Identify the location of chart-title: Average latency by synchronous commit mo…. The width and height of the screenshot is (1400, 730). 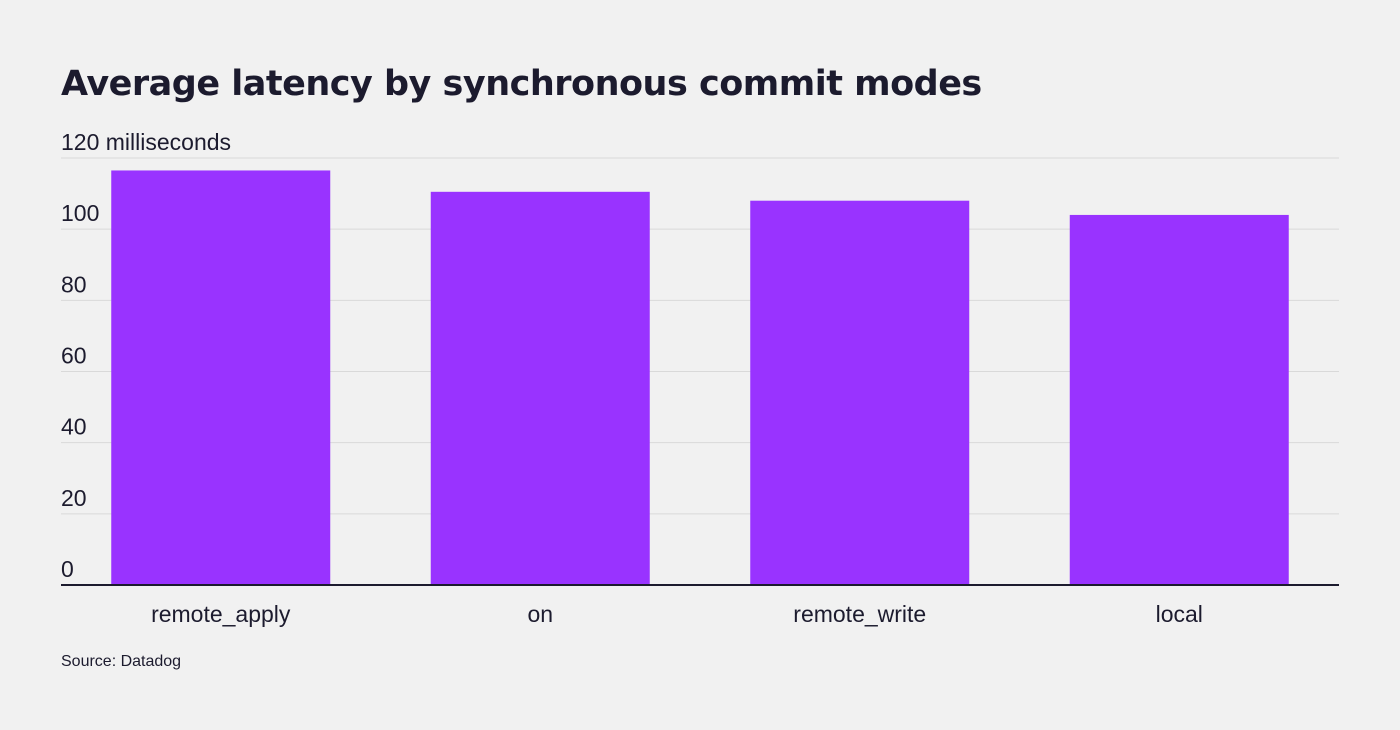
(521, 84).